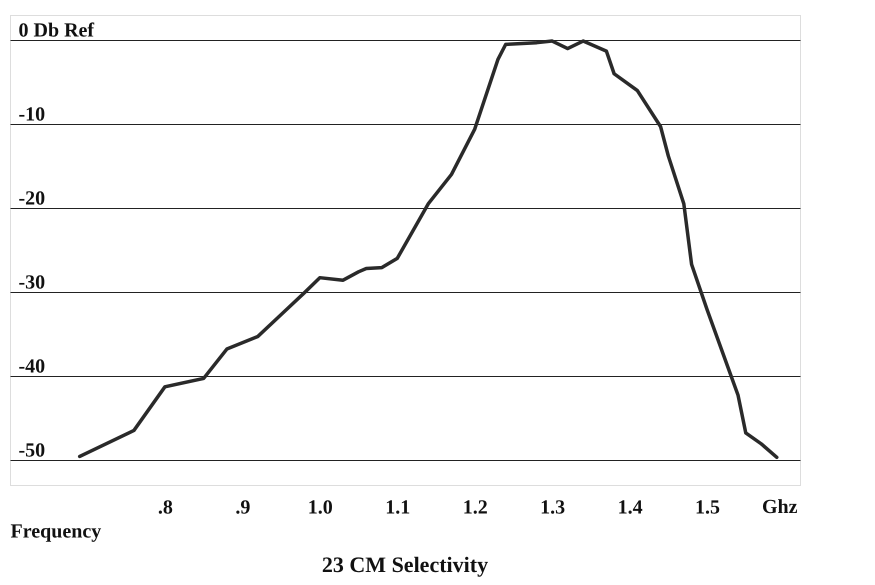 Image resolution: width=875 pixels, height=585 pixels. Describe the element at coordinates (553, 507) in the screenshot. I see `x-tick-label: 1.3` at that location.